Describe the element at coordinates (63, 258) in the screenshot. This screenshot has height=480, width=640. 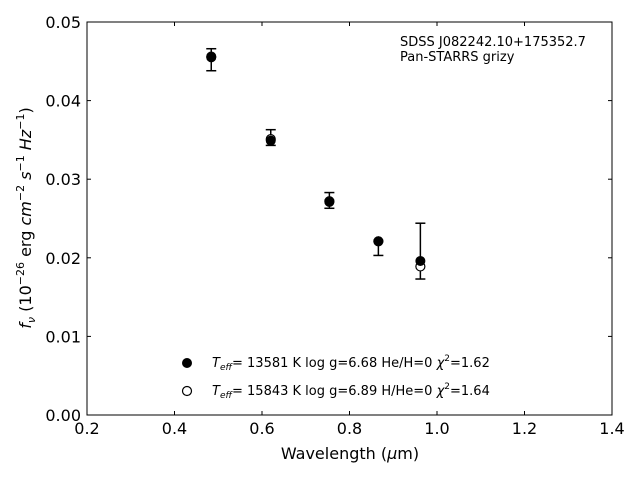
I see `y-tick-label: 0.02` at that location.